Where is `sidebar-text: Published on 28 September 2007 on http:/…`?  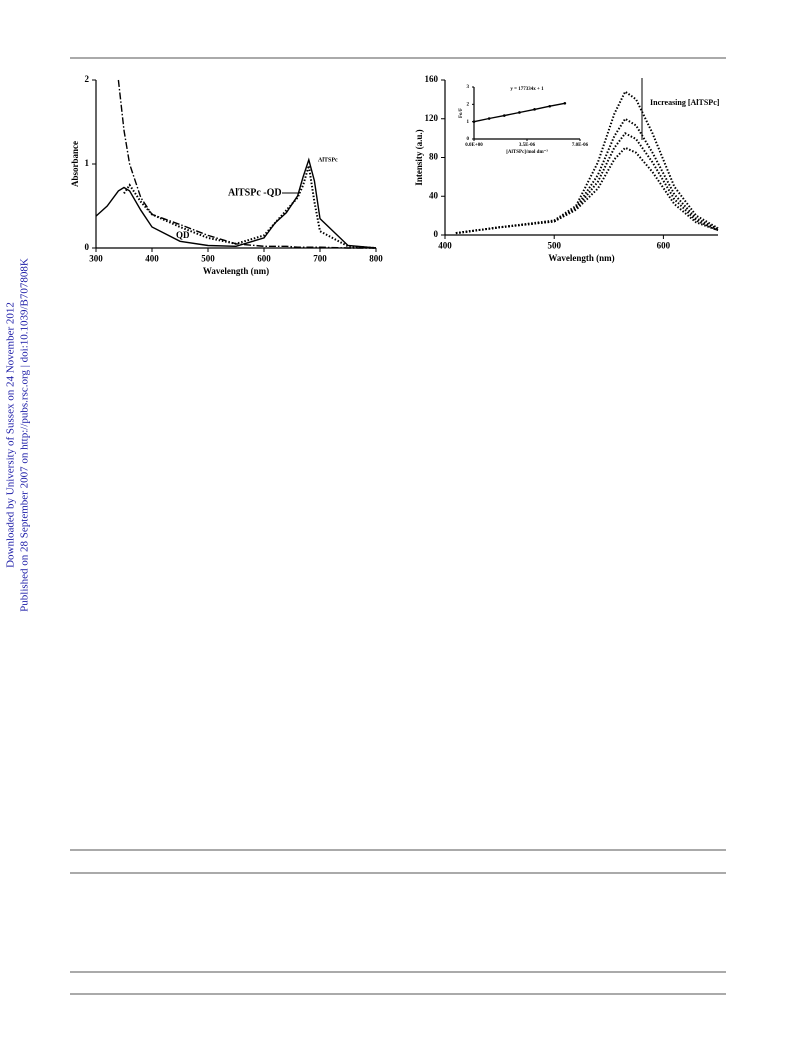
sidebar-text: Published on 28 September 2007 on http:/… is located at coordinates (25, 435).